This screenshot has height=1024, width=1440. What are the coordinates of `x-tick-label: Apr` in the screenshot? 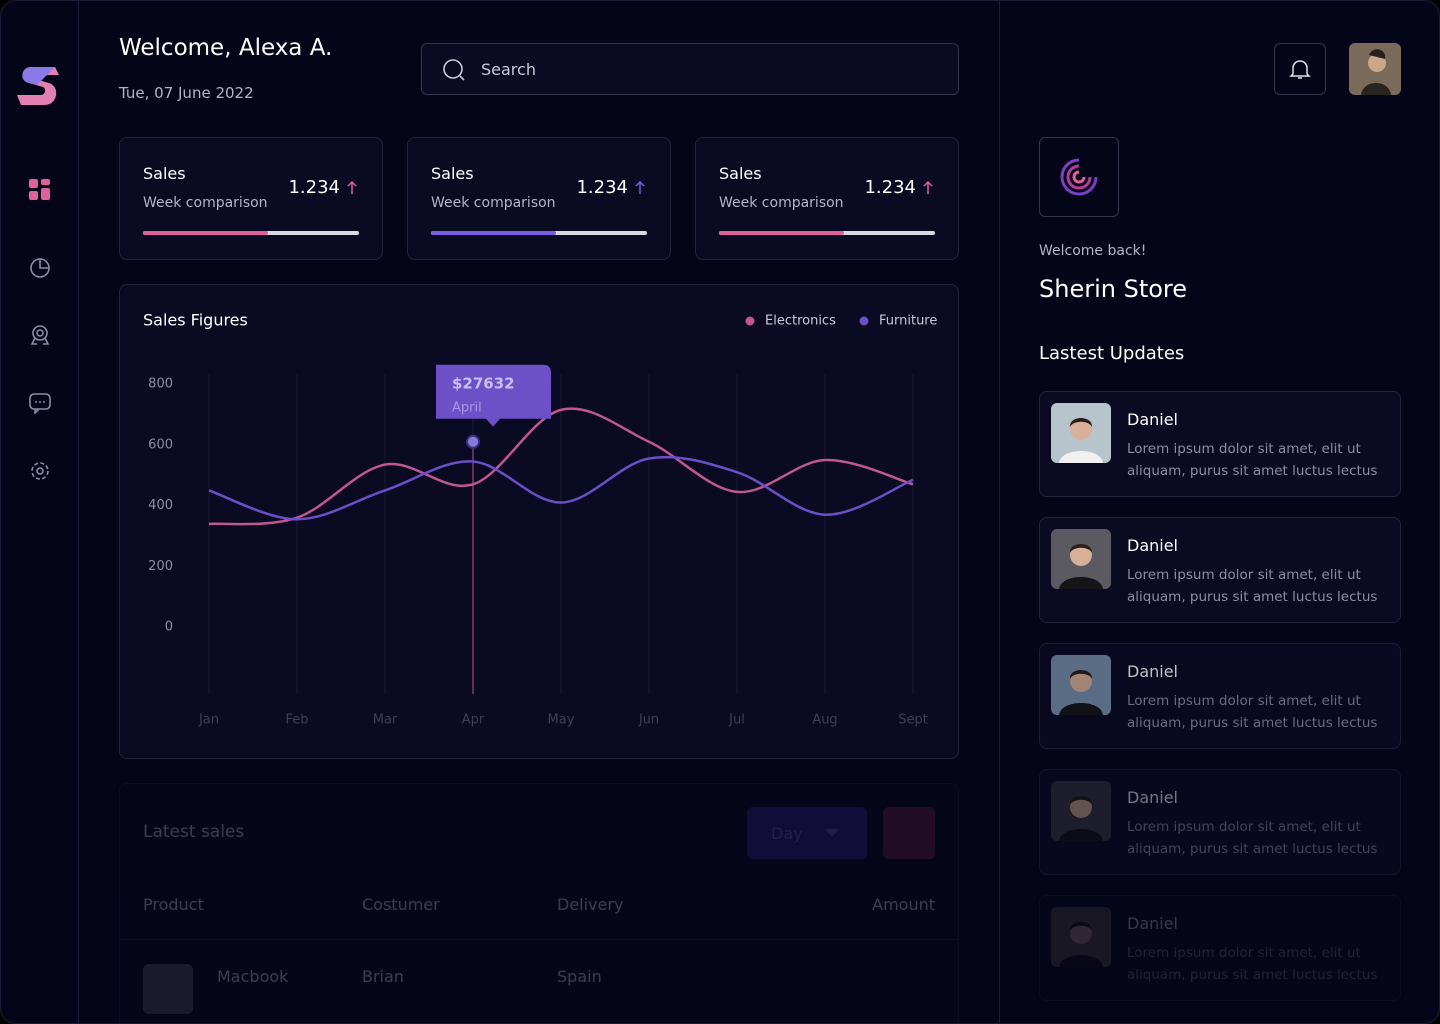 It's located at (473, 720).